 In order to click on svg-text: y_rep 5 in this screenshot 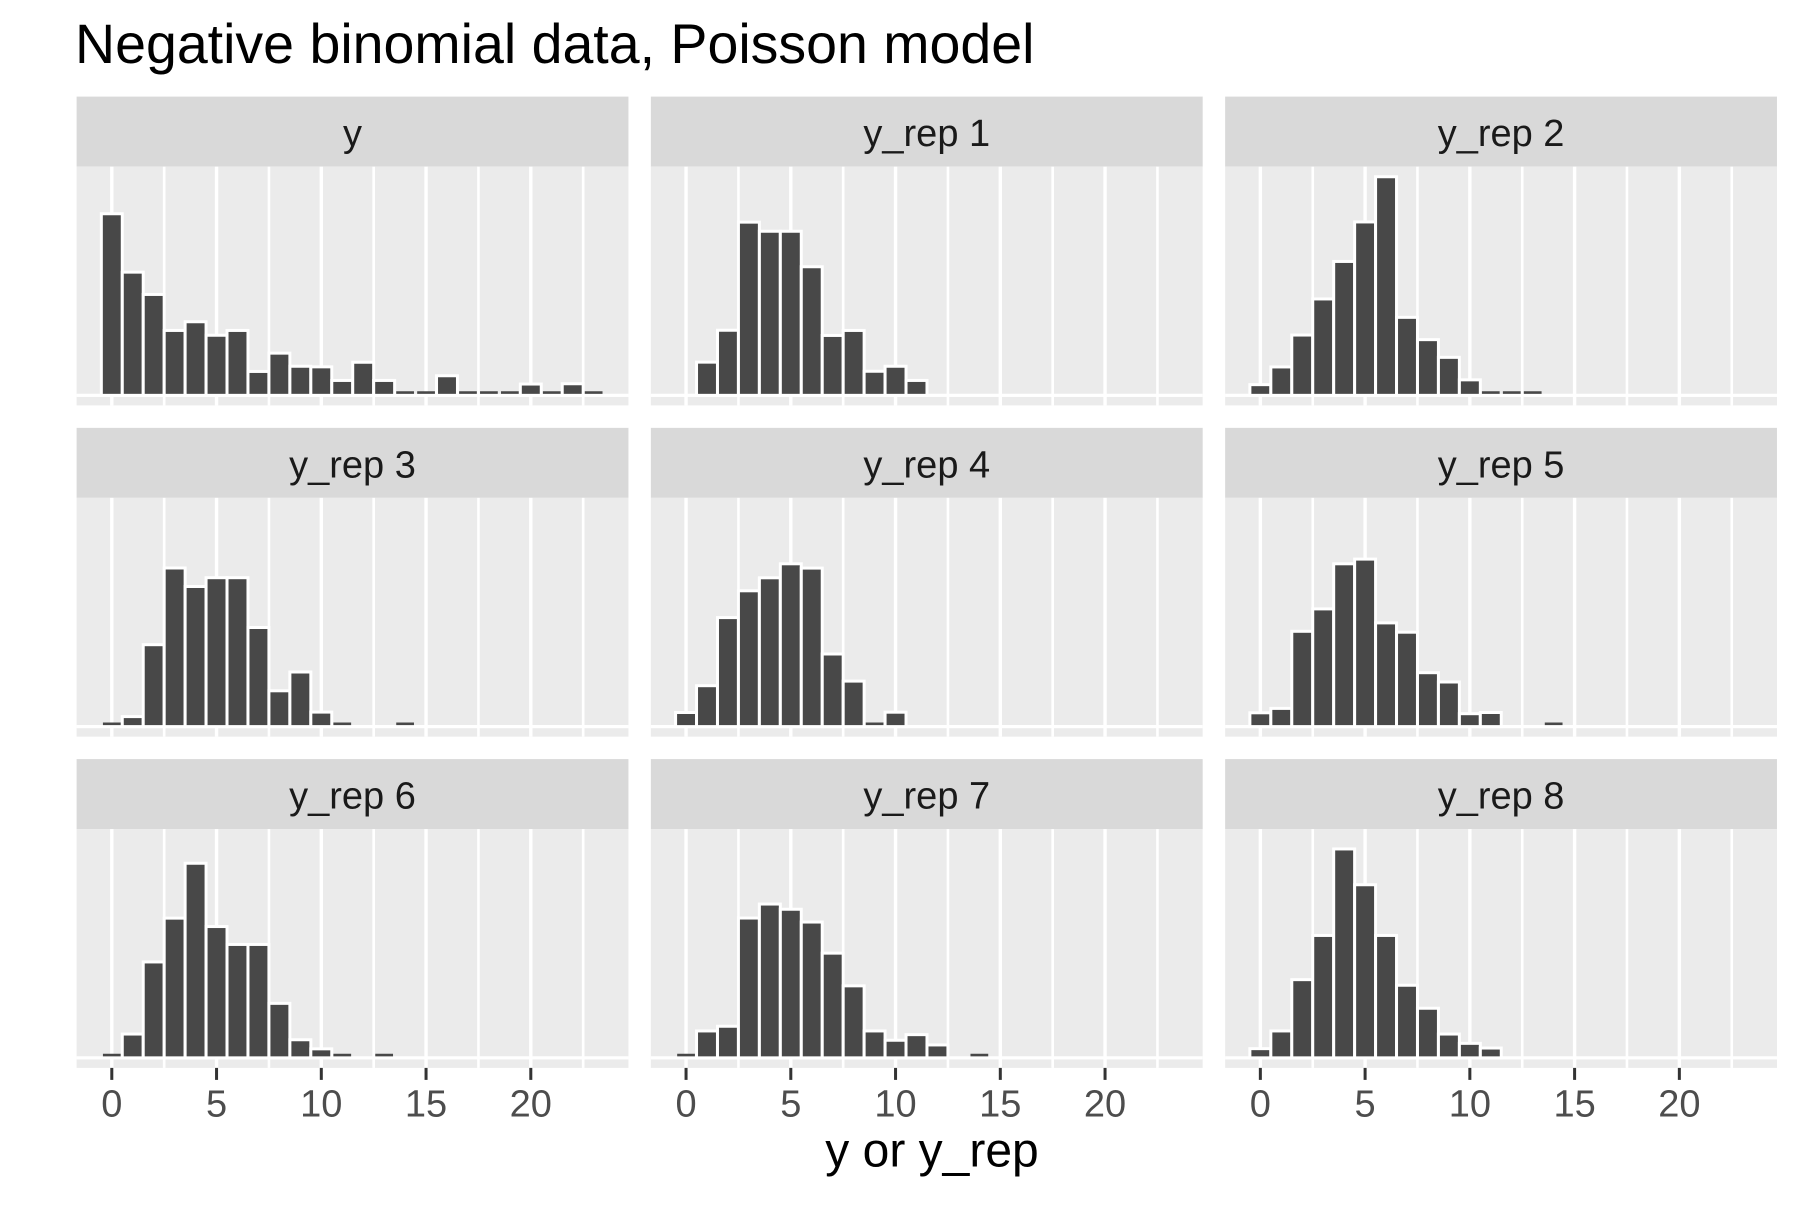, I will do `click(1501, 465)`.